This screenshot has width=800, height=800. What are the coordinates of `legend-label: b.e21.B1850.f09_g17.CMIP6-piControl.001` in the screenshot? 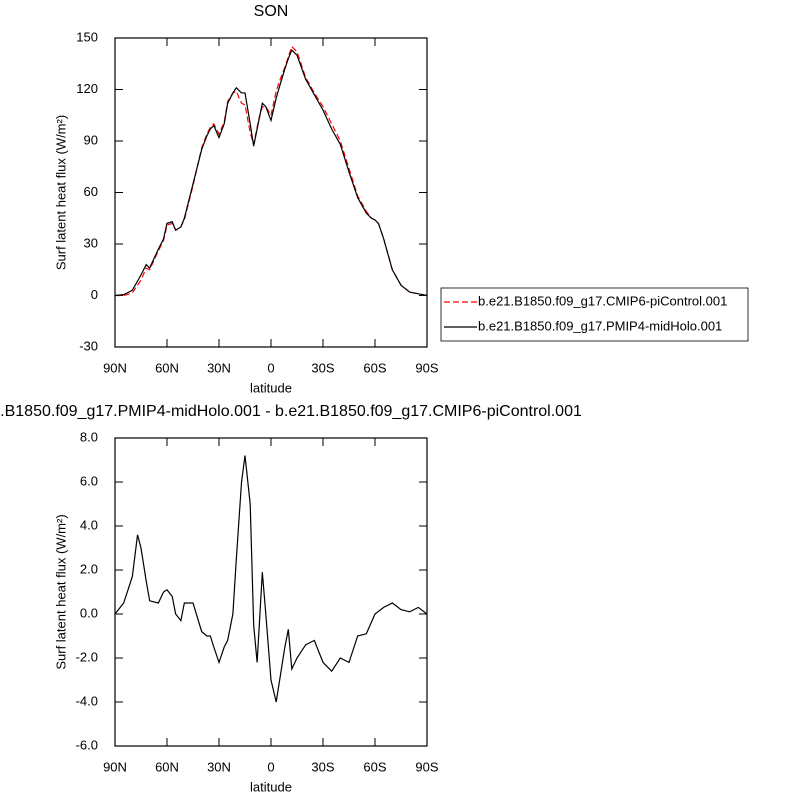 It's located at (602, 300).